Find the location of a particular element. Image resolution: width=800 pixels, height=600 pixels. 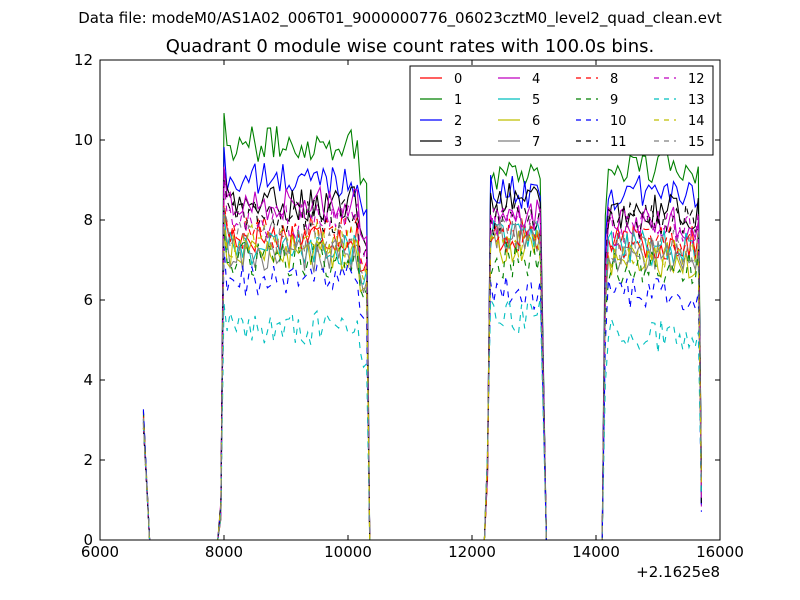

legend-label-11: 11 is located at coordinates (618, 142).